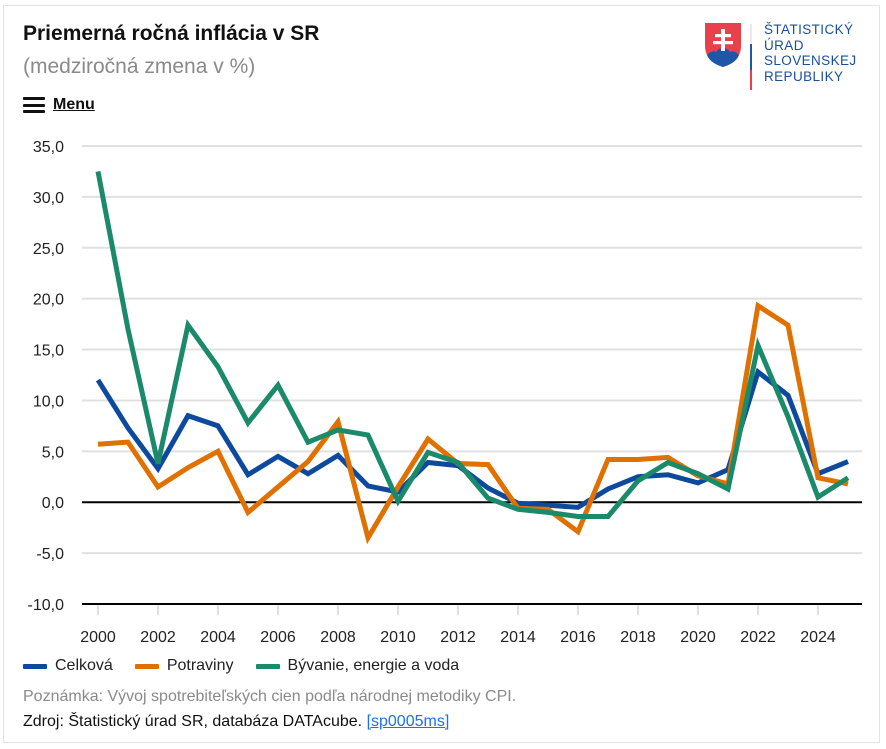  What do you see at coordinates (158, 637) in the screenshot?
I see `x-tick-label: 2002` at bounding box center [158, 637].